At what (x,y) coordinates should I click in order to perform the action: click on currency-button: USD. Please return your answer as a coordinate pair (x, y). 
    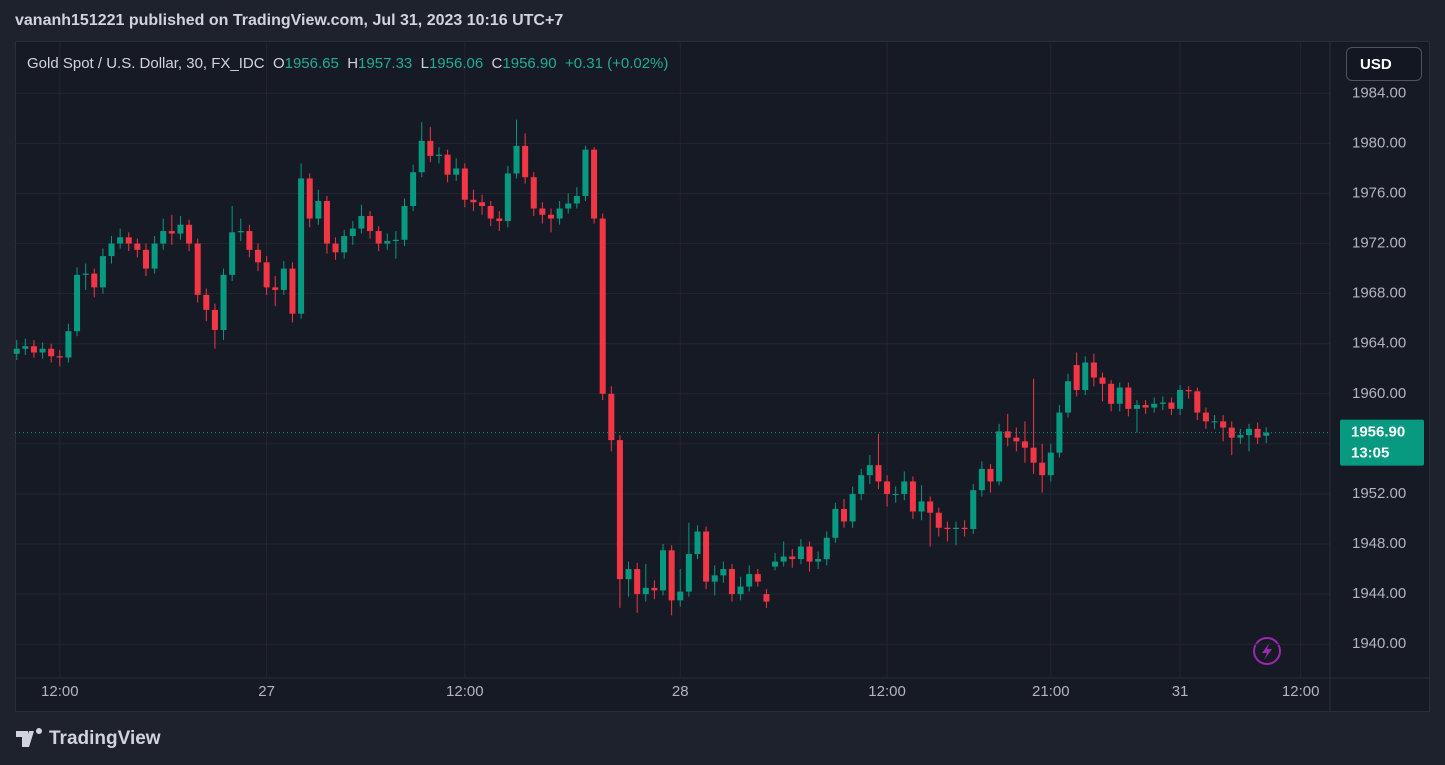
    Looking at the image, I should click on (1384, 64).